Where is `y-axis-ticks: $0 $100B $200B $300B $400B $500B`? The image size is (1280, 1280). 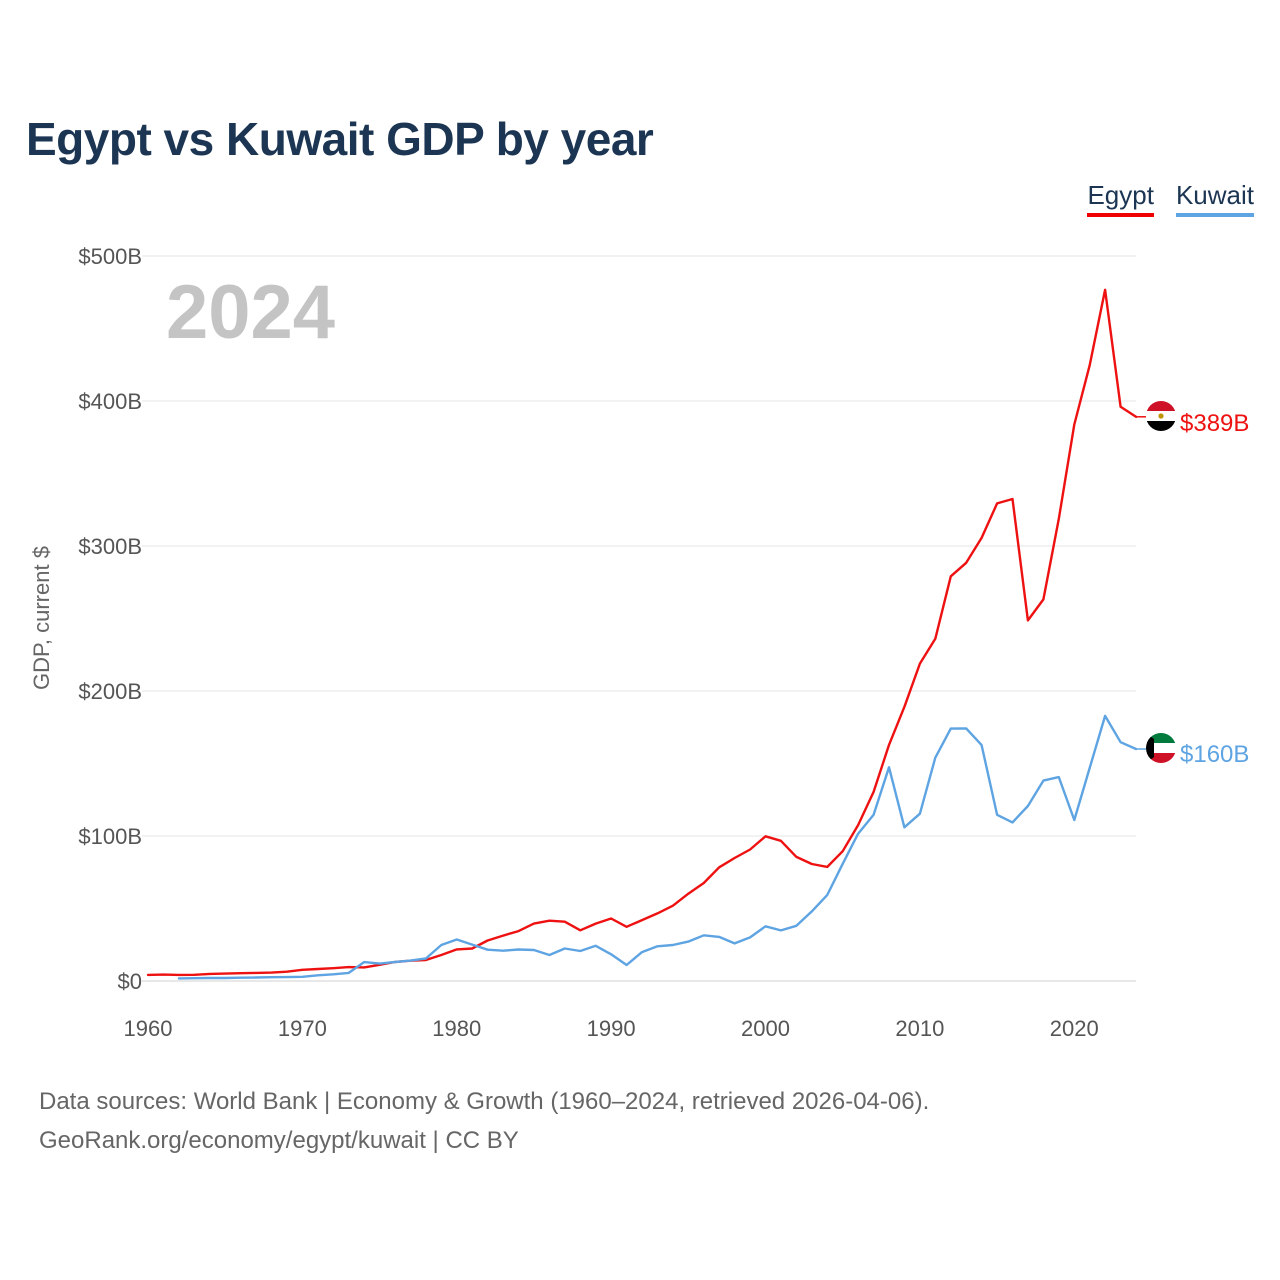 y-axis-ticks: $0 $100B $200B $300B $400B $500B is located at coordinates (110, 619).